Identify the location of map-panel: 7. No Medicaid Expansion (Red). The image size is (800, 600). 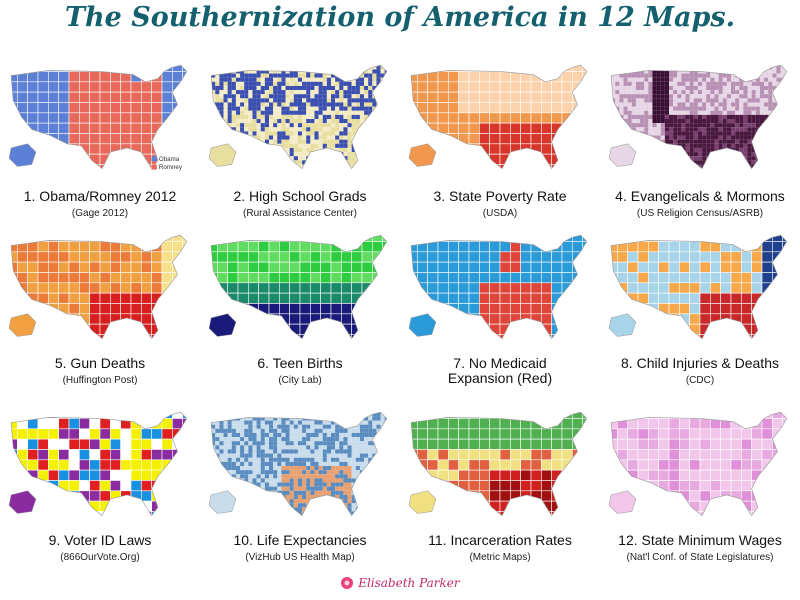
(500, 307).